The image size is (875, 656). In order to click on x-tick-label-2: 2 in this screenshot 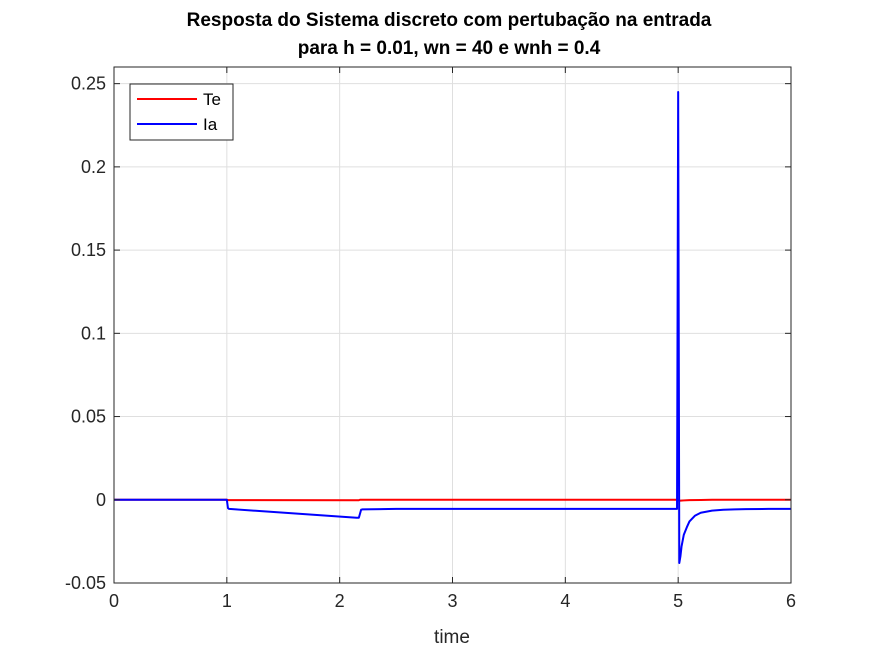, I will do `click(340, 601)`.